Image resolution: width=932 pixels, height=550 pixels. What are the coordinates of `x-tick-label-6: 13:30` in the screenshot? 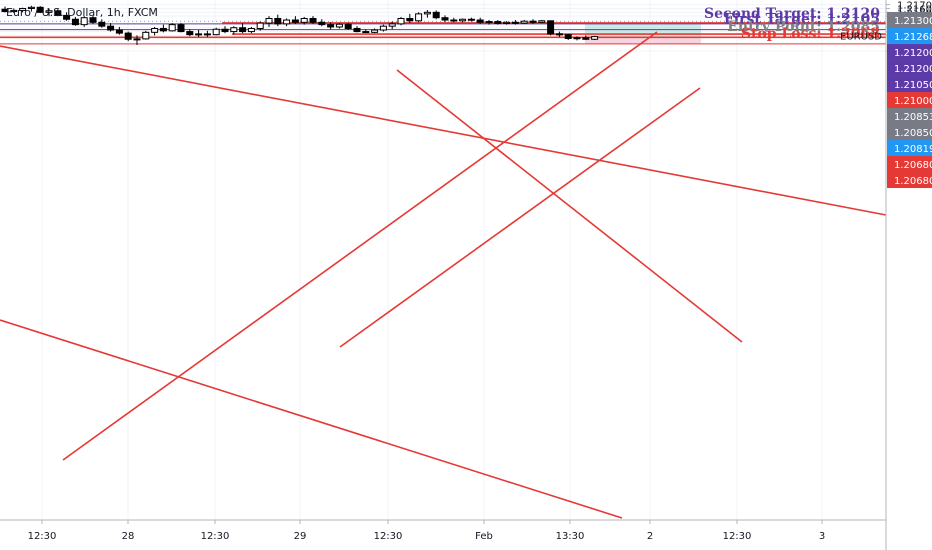 It's located at (570, 536).